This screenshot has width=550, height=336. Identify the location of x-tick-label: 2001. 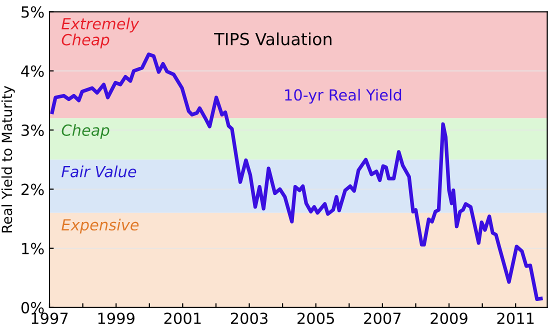
(182, 318).